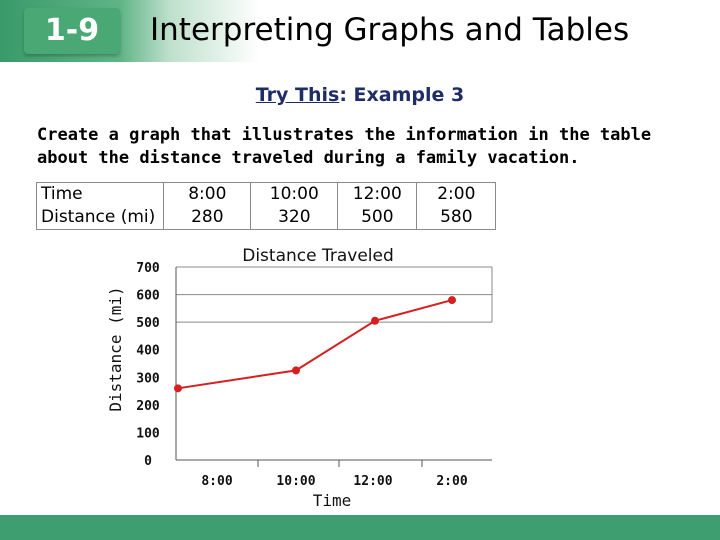 The image size is (720, 540). I want to click on y-tick-label: 300, so click(148, 378).